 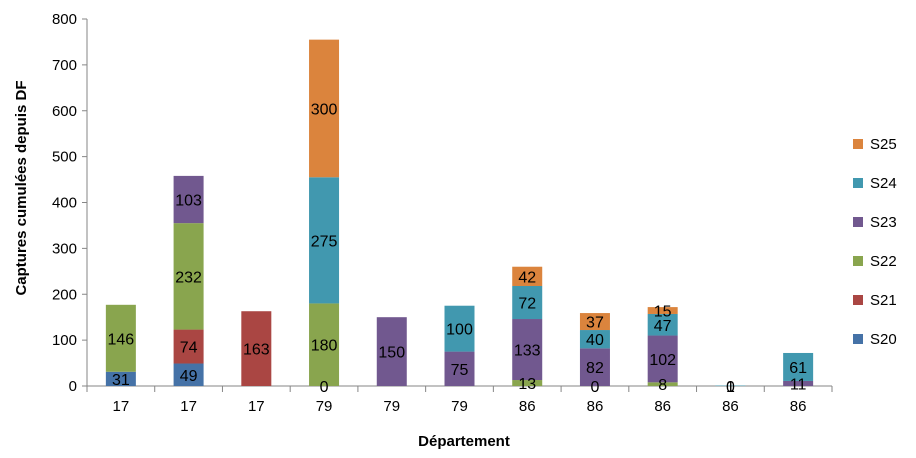 I want to click on data-label: 37, so click(x=595, y=323).